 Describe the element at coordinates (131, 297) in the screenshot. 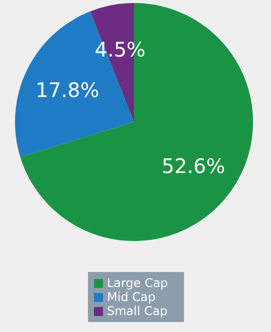

I see `legend-label: Mid Cap` at that location.